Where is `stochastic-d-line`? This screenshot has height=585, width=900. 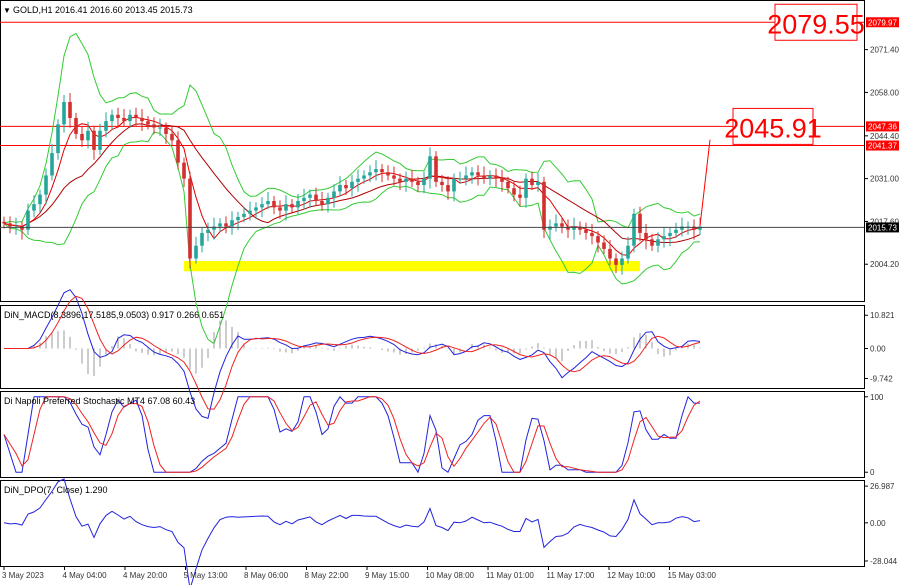 stochastic-d-line is located at coordinates (352, 434).